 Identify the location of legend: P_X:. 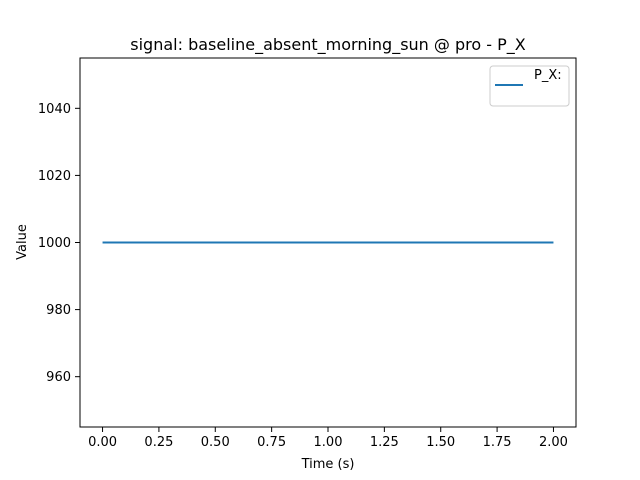
(529, 86).